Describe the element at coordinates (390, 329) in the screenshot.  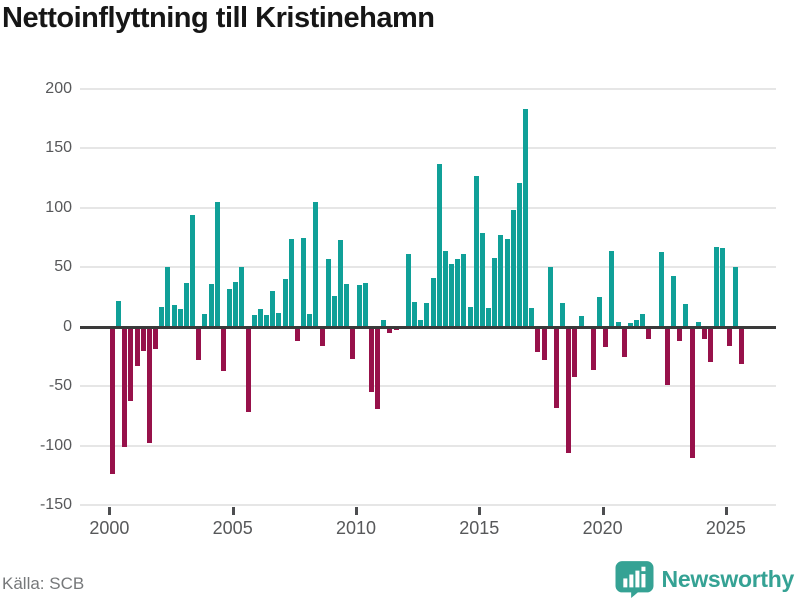
I see `bar-2011-Q2` at that location.